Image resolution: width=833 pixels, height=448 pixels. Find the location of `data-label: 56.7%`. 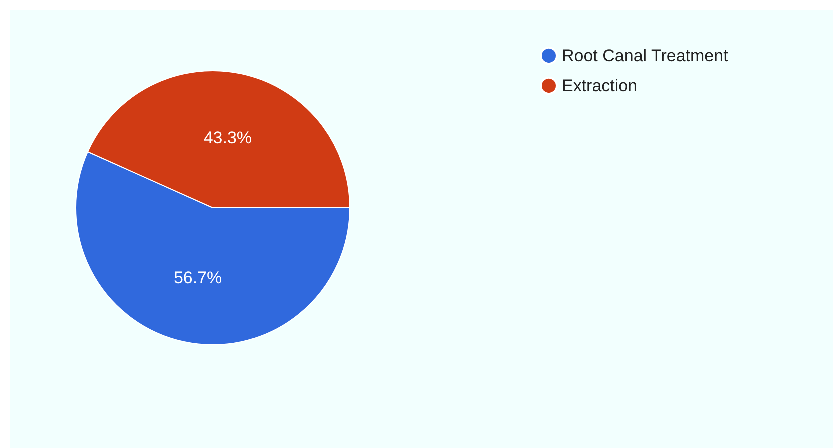

data-label: 56.7% is located at coordinates (198, 278).